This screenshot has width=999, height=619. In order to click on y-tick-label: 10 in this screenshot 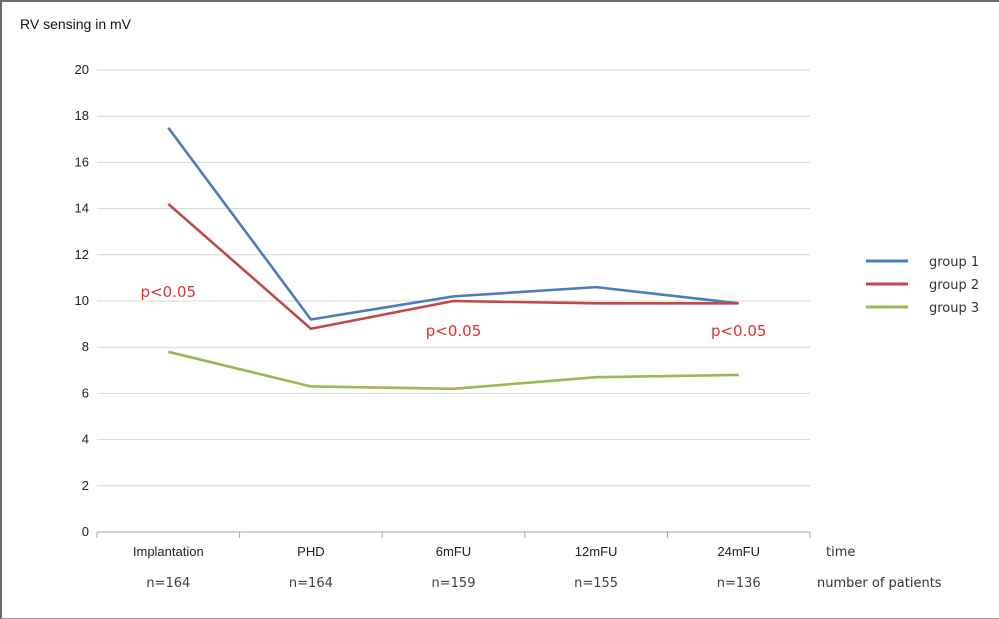, I will do `click(82, 300)`.